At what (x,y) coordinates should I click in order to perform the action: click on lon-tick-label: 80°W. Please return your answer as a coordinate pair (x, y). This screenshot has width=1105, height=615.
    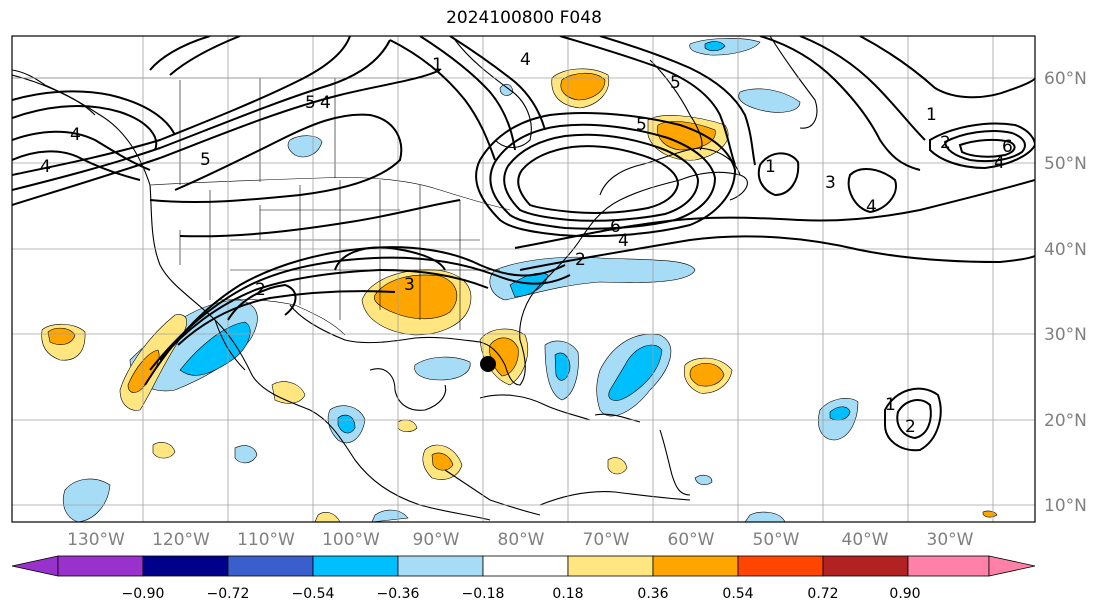
    Looking at the image, I should click on (521, 540).